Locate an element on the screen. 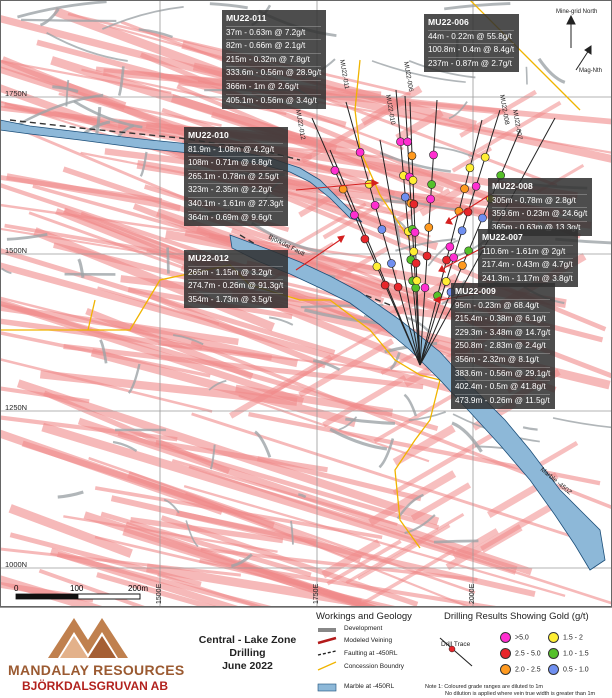 The height and width of the screenshot is (698, 612). callout-title: MU22-009 is located at coordinates (502, 291).